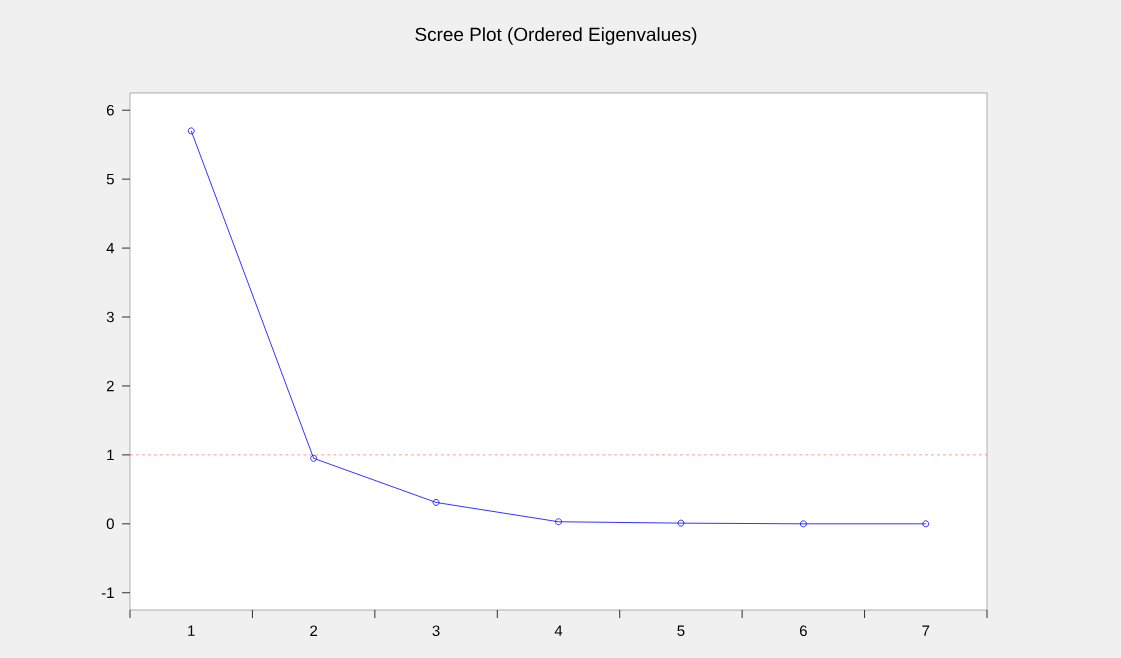  What do you see at coordinates (110, 317) in the screenshot?
I see `y-tick-label: 3` at bounding box center [110, 317].